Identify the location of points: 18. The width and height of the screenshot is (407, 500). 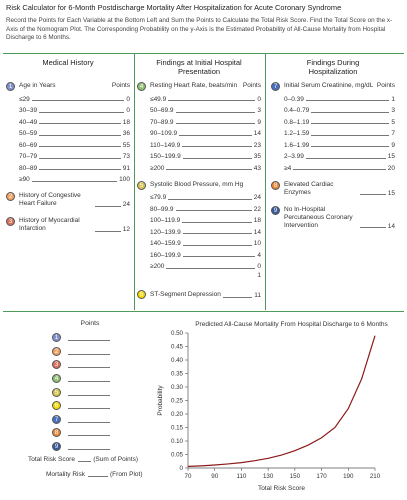
(126, 122).